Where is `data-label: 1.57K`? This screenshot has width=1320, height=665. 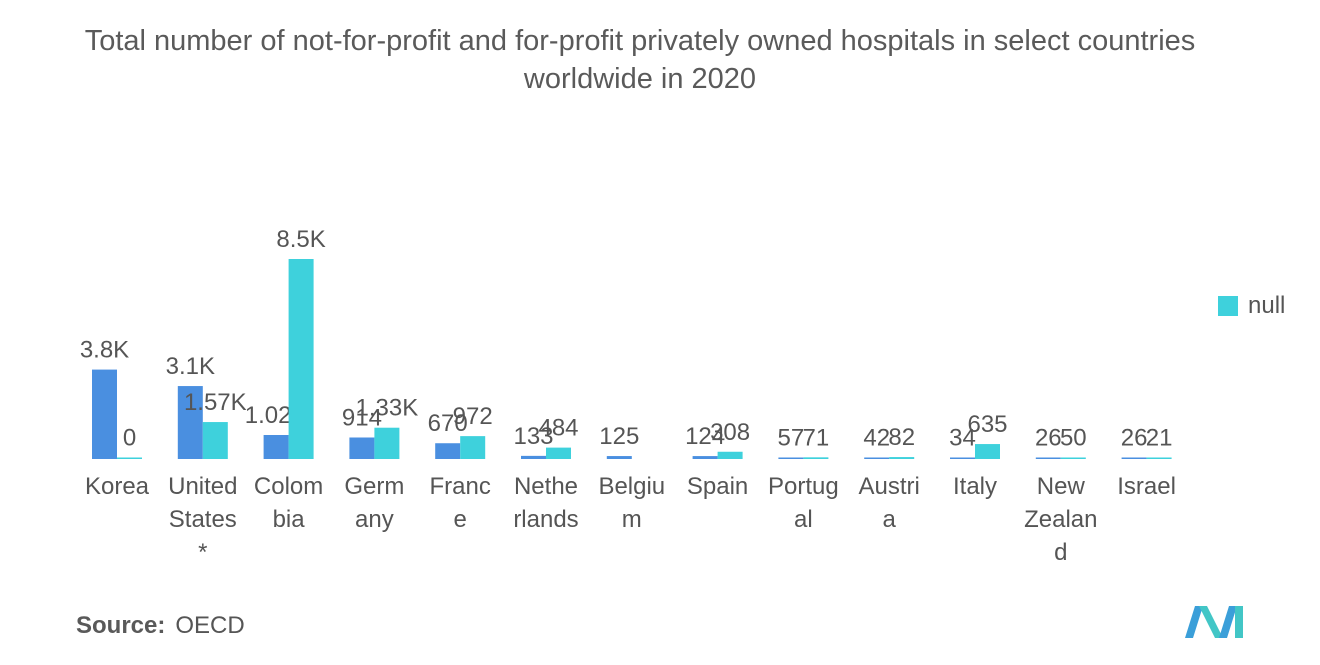 data-label: 1.57K is located at coordinates (215, 402).